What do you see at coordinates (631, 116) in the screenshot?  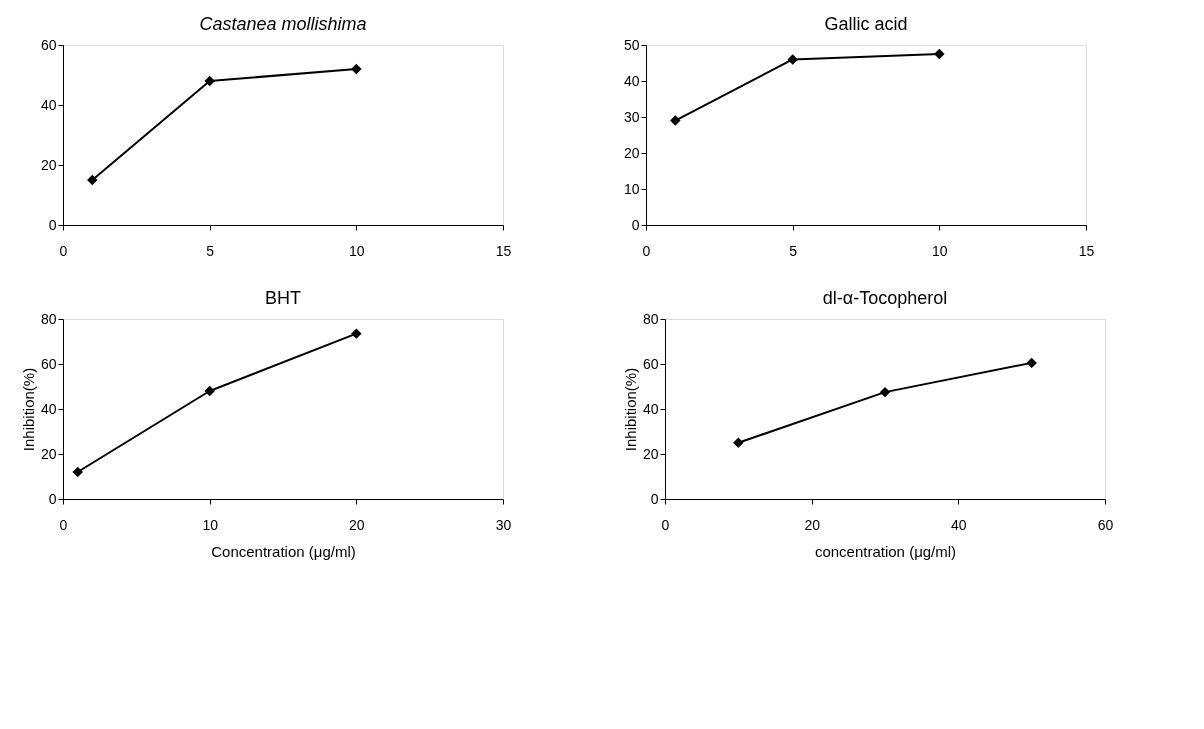 I see `y-tick-label: 30` at bounding box center [631, 116].